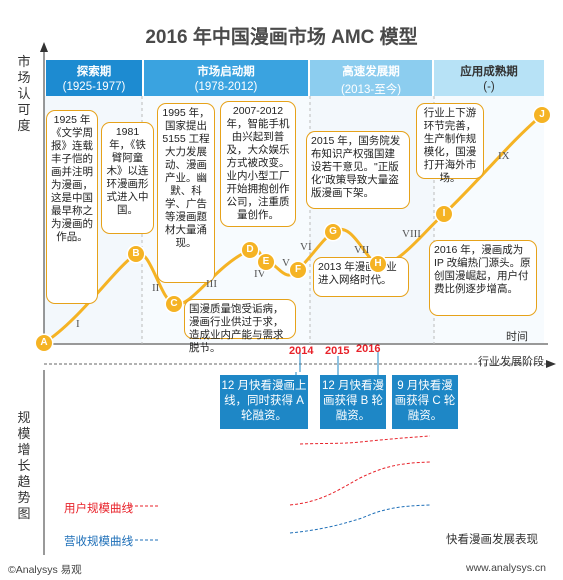 This screenshot has width=563, height=580. Describe the element at coordinates (226, 87) in the screenshot. I see `phase-dates: (1978-2012)` at that location.